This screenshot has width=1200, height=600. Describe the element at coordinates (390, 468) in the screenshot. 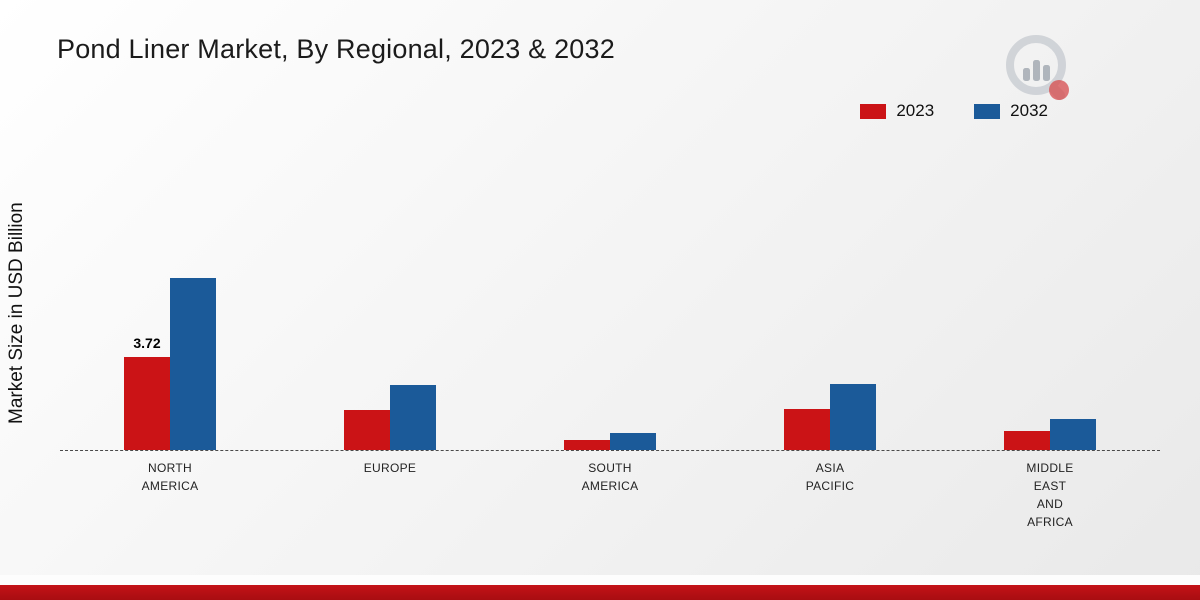

I see `category-label-europe: EUROPE` at that location.